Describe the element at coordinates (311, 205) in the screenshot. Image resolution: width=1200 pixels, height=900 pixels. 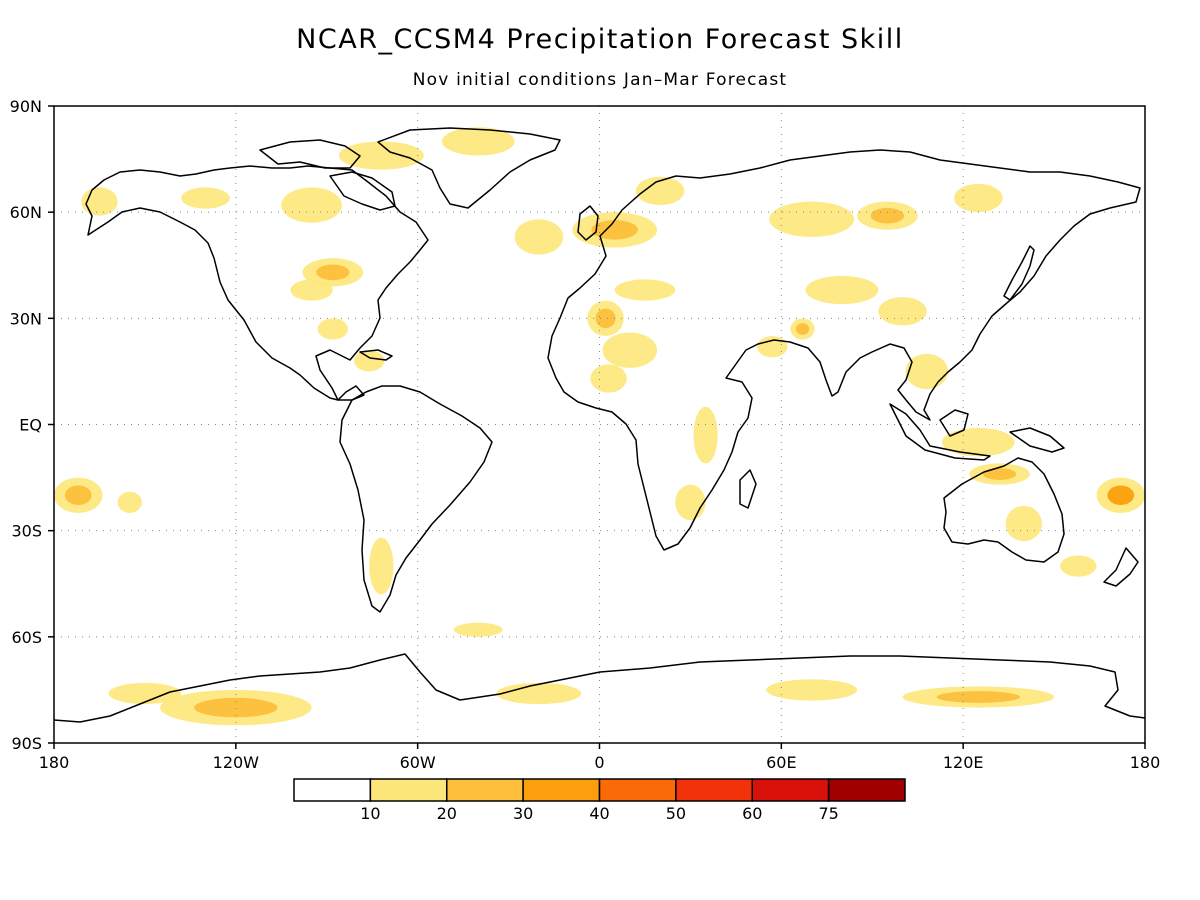
I see `skill-region-hudson-bay` at that location.